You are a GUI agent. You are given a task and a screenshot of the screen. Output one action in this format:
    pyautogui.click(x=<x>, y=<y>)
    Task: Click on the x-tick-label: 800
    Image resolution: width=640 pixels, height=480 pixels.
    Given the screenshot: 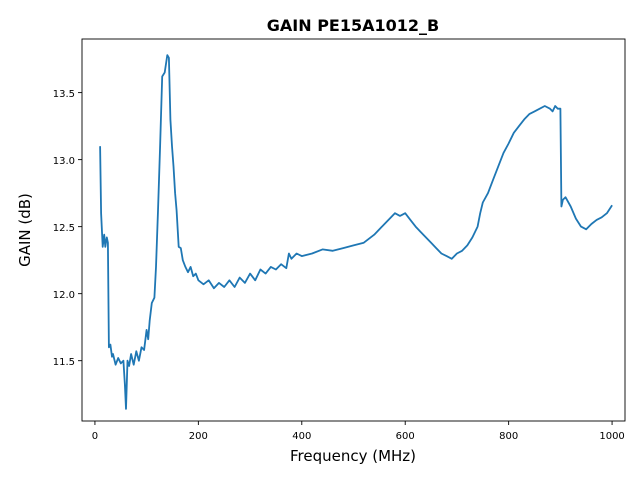 What is the action you would take?
    pyautogui.click(x=508, y=436)
    